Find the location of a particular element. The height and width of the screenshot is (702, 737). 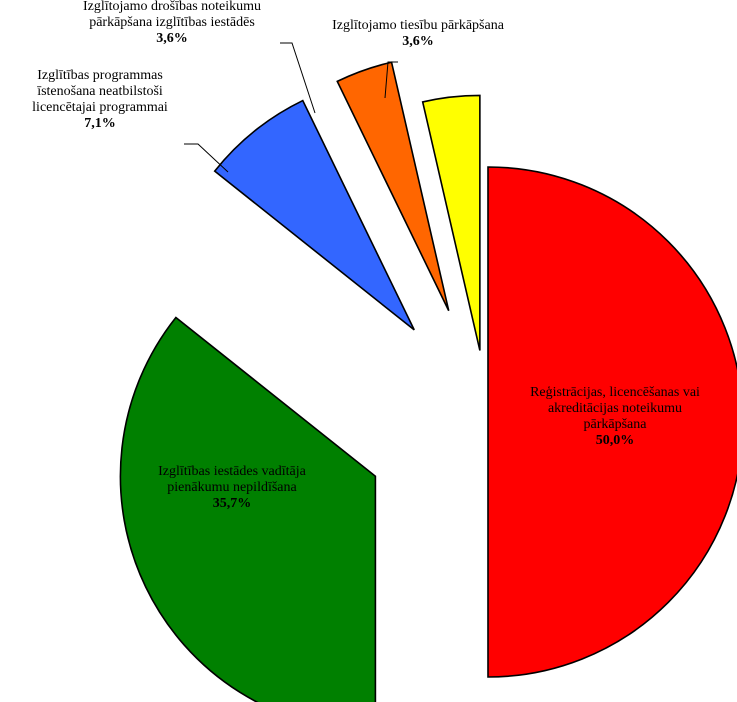

slice-name-line: pārkāpšana is located at coordinates (616, 424).